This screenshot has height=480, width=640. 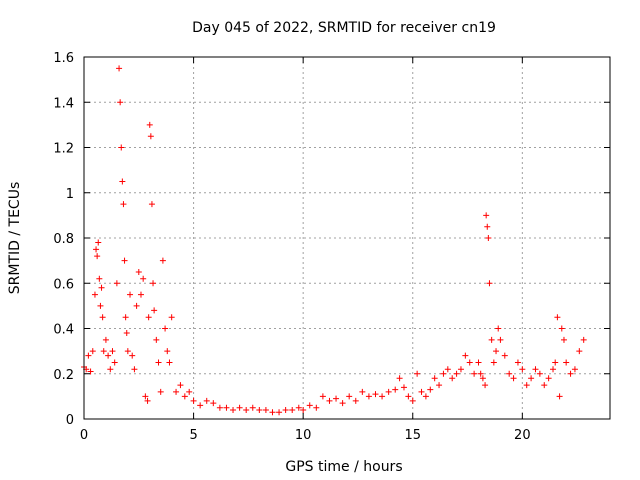 I want to click on x-tick-label: 0, so click(x=84, y=435).